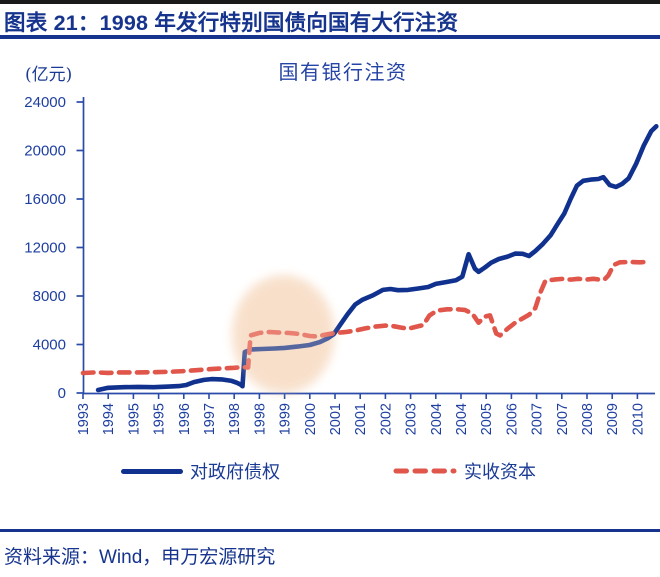 The image size is (660, 577). What do you see at coordinates (330, 37) in the screenshot?
I see `title-underline` at bounding box center [330, 37].